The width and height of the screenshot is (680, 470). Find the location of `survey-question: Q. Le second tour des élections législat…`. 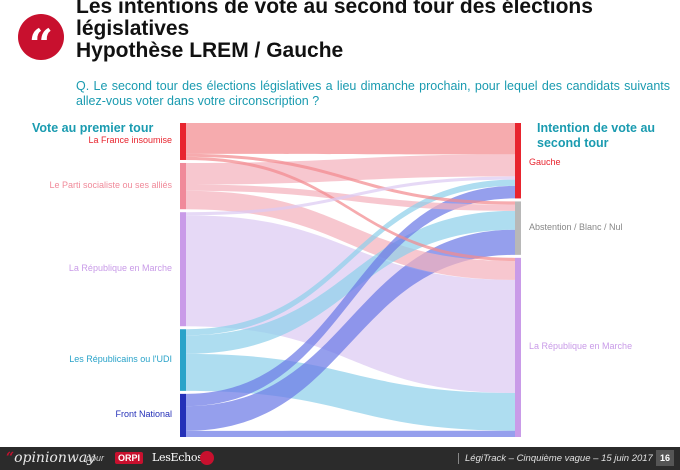

survey-question: Q. Le second tour des élections législat… is located at coordinates (373, 93).